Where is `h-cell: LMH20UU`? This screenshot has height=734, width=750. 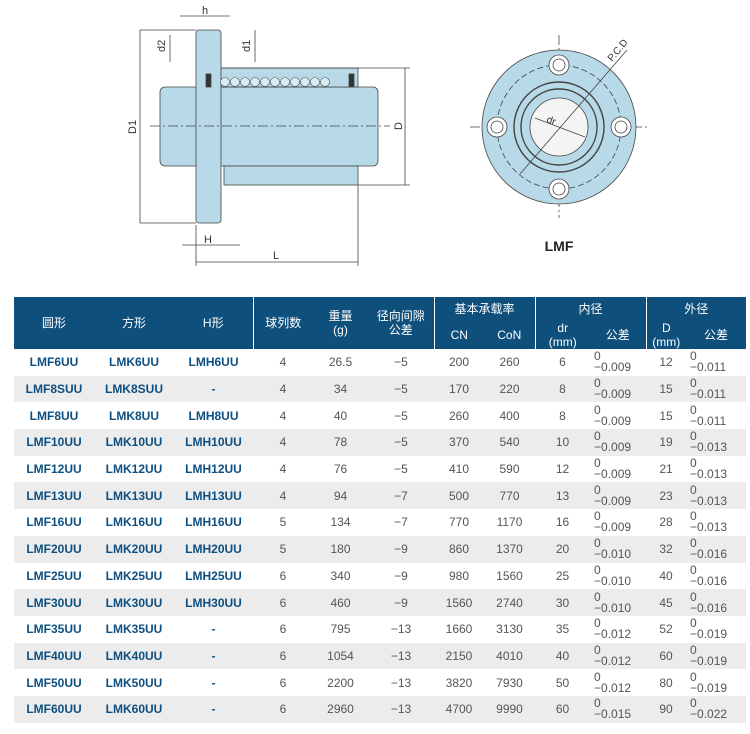 h-cell: LMH20UU is located at coordinates (213, 549).